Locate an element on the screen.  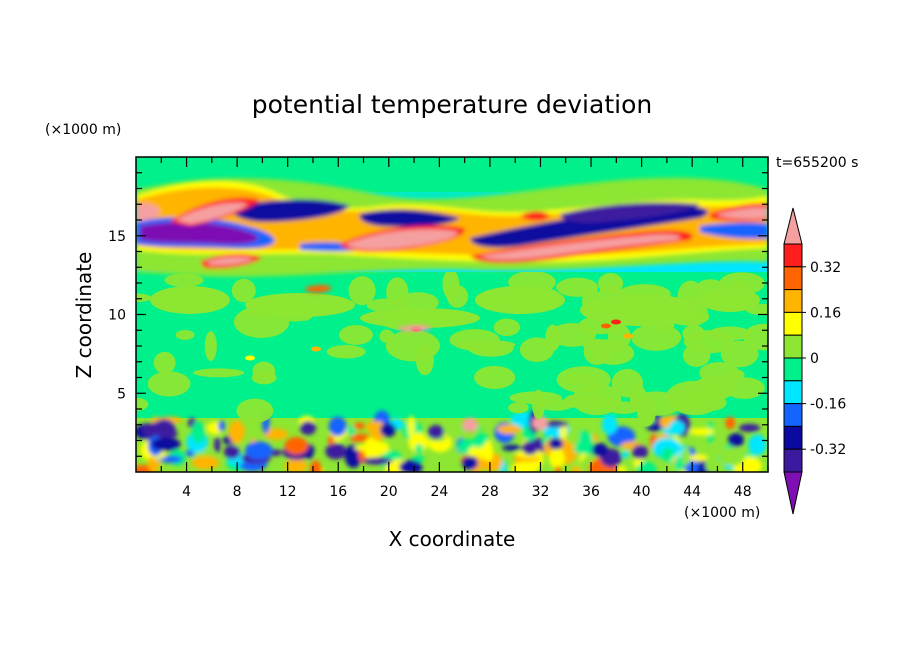
x-tick-label: 48 is located at coordinates (743, 492).